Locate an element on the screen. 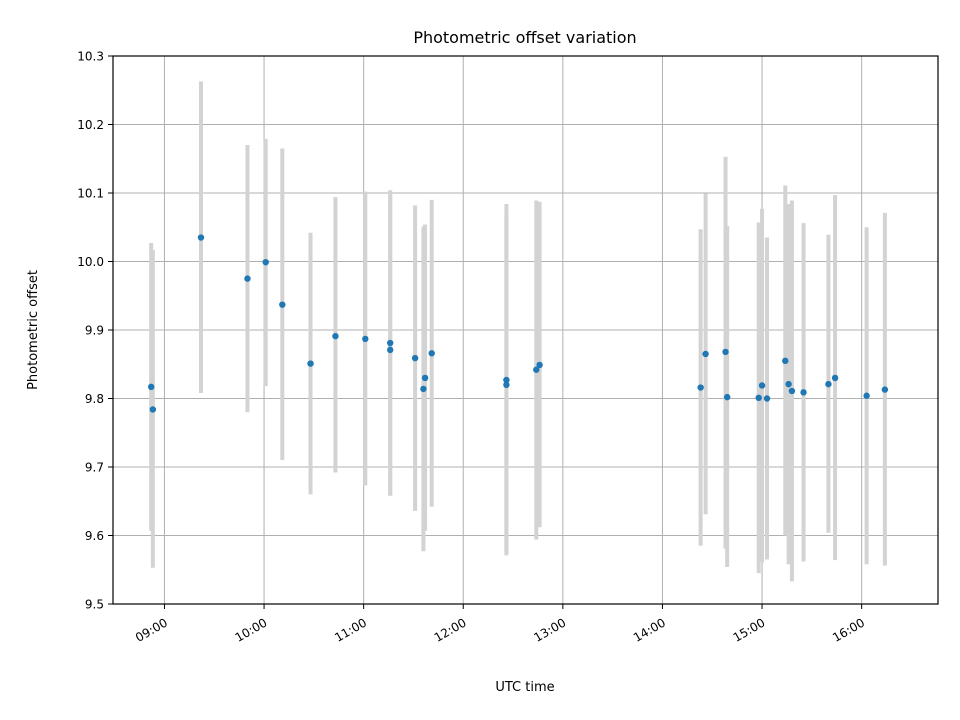 This screenshot has height=720, width=960. y-tick-label: 9.5 is located at coordinates (94, 605).